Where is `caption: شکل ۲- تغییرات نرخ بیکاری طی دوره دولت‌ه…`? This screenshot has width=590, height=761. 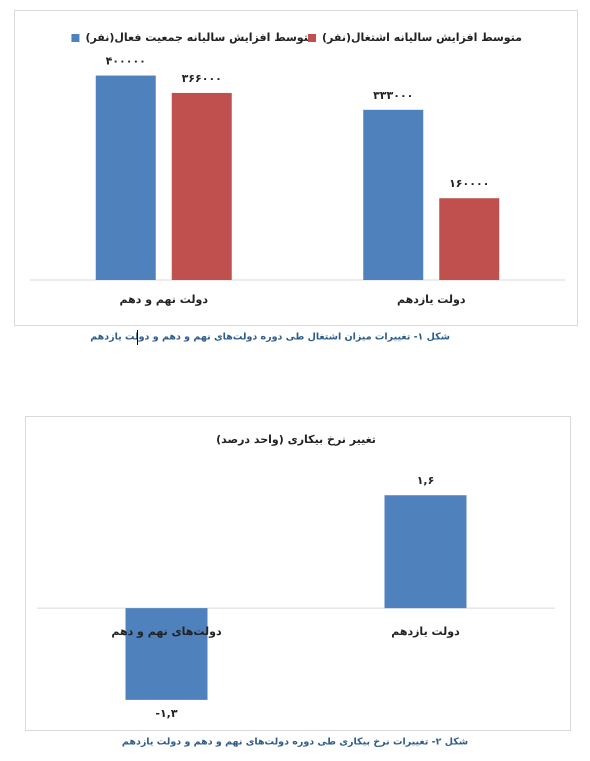
caption: شکل ۲- تغییرات نرخ بیکاری طی دوره دولت‌ه… is located at coordinates (295, 742).